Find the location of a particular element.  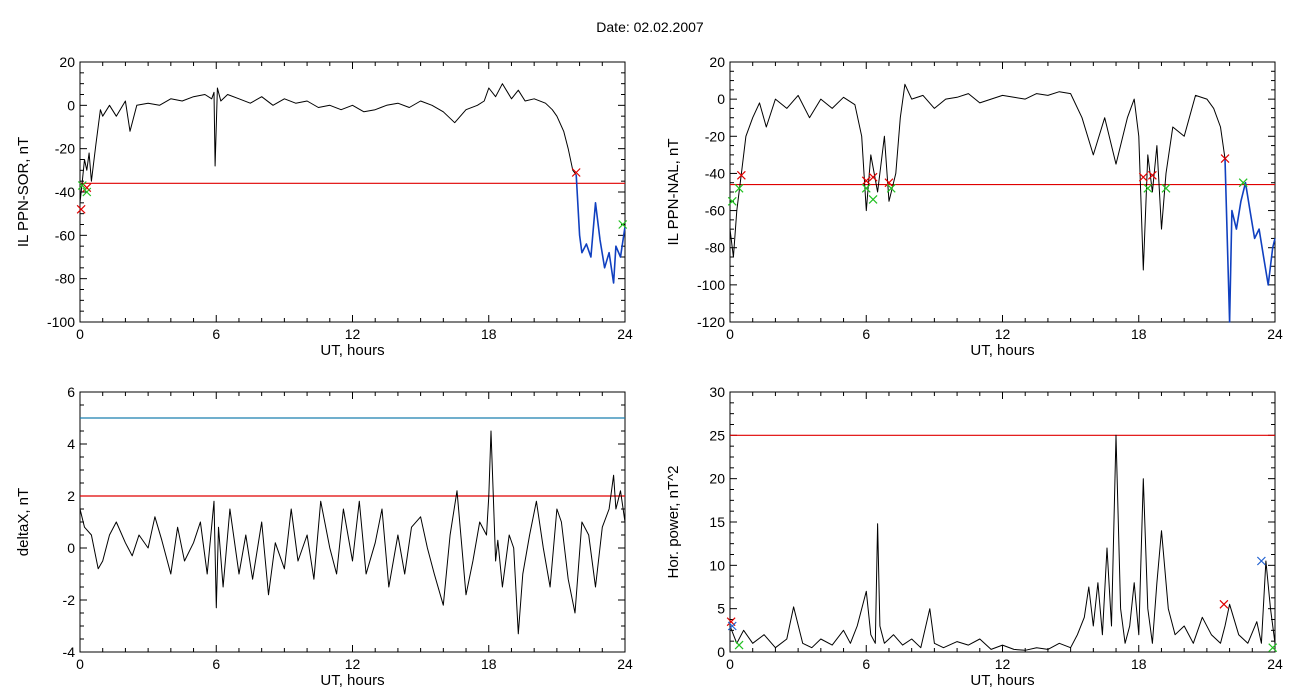

y-tick-label: -120 is located at coordinates (711, 322).